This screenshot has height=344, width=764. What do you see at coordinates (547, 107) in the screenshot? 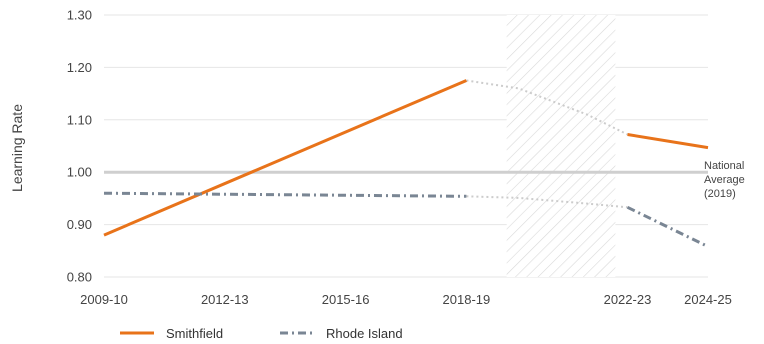
I see `smithfield-gap-line` at bounding box center [547, 107].